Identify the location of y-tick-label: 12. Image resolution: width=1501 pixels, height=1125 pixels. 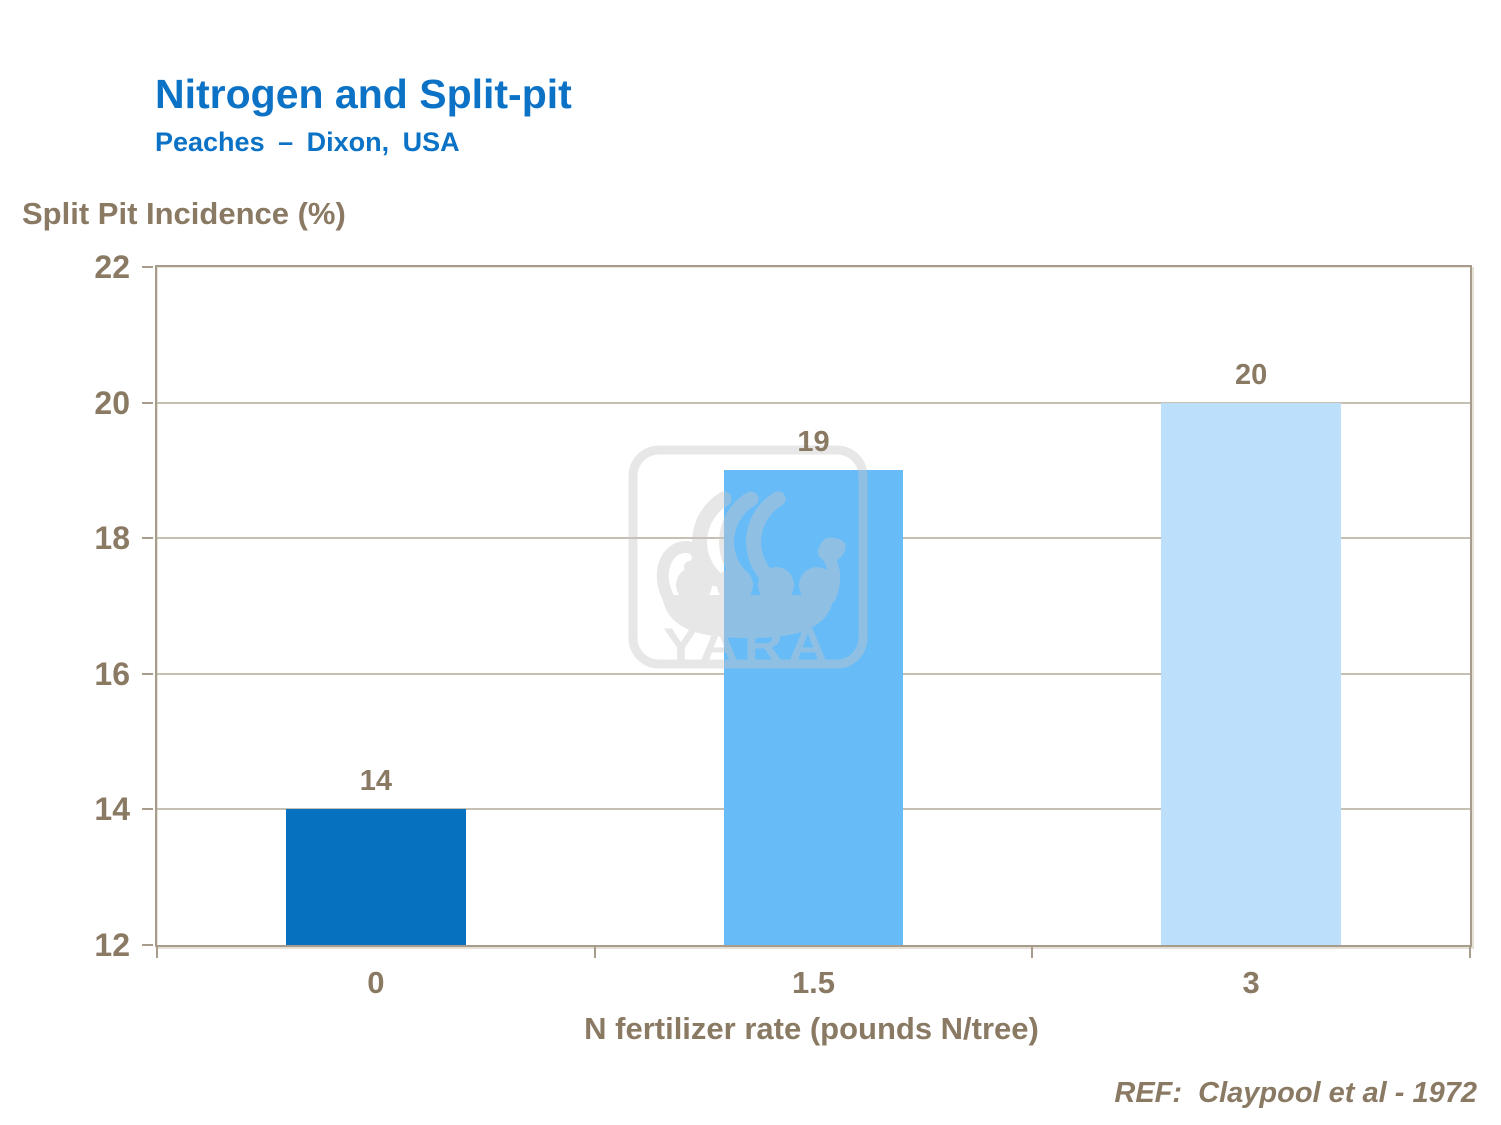
(112, 945).